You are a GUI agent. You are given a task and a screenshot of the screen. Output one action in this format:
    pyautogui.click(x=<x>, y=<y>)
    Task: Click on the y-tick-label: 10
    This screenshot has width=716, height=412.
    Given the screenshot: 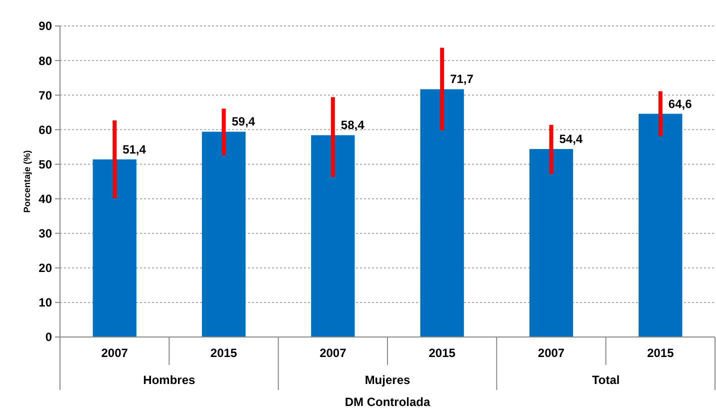 What is the action you would take?
    pyautogui.click(x=45, y=303)
    